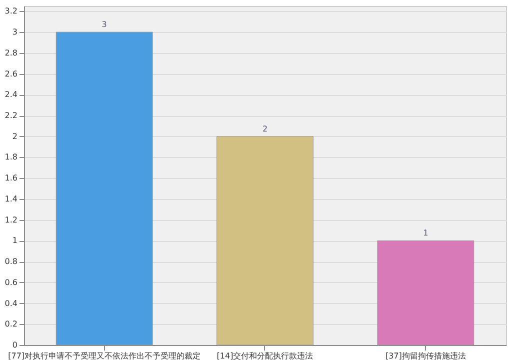 The width and height of the screenshot is (510, 364). Describe the element at coordinates (425, 356) in the screenshot. I see `x-tick-label: [37]拘留拘传措施违法` at that location.